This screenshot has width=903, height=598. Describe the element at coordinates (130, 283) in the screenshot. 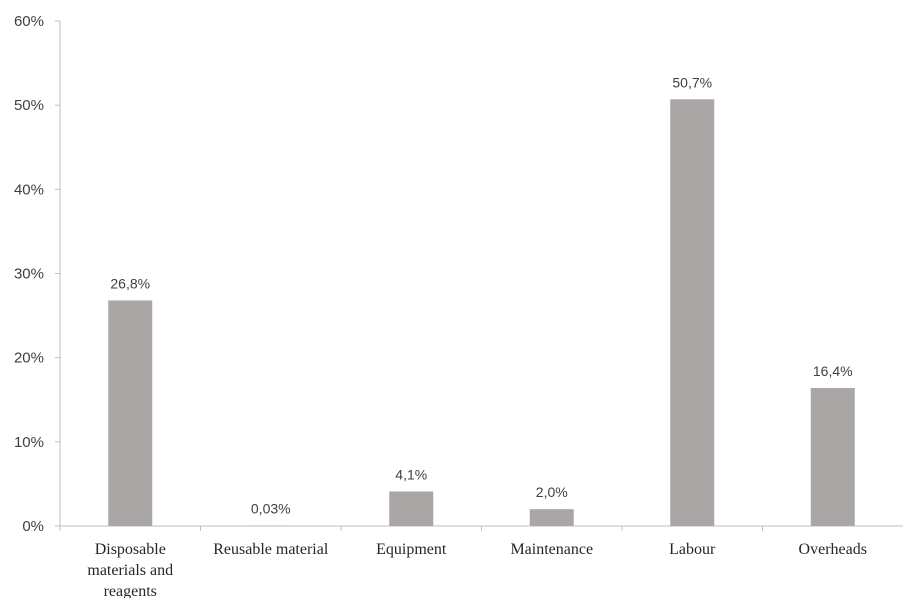

I see `data-label: 26,8%` at that location.